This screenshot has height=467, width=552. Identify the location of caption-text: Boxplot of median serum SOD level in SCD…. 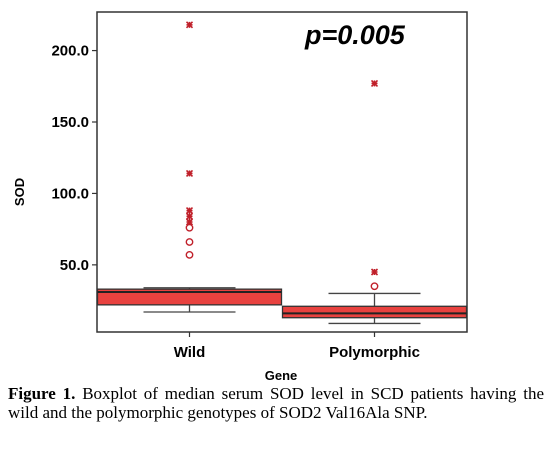
(276, 403).